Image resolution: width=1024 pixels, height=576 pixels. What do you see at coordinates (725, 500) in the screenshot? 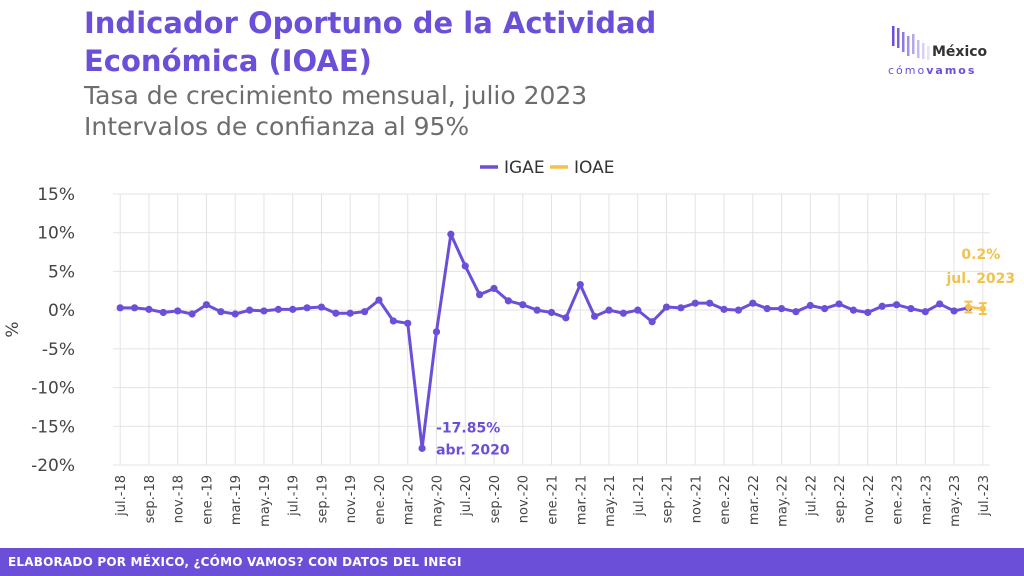
I see `x-tick-label: ene.-22` at bounding box center [725, 500].